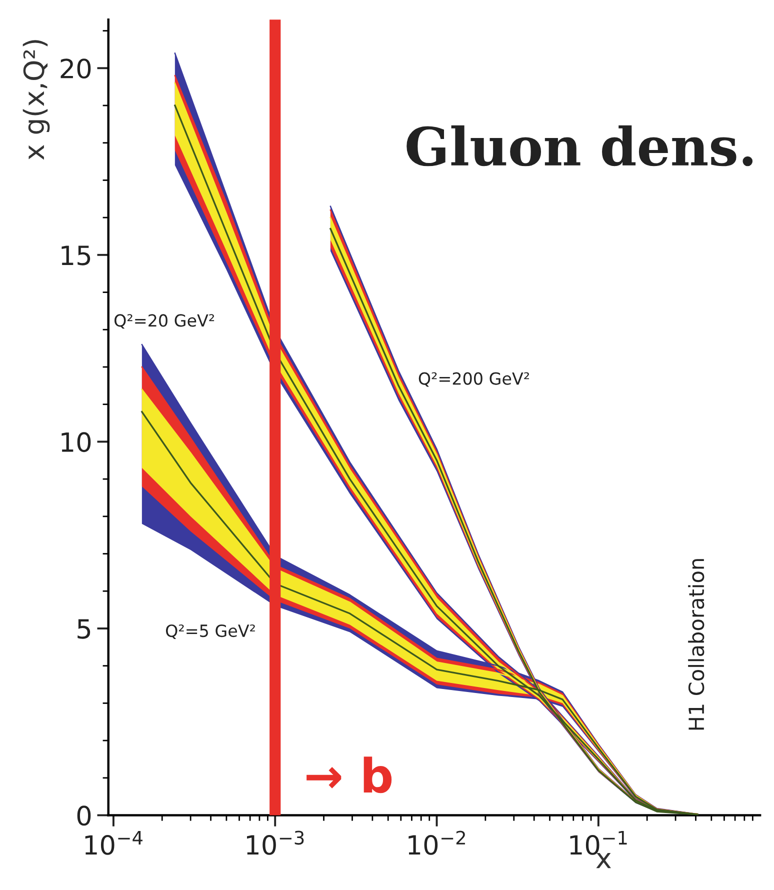  Describe the element at coordinates (349, 775) in the screenshot. I see `annotation: → b` at that location.